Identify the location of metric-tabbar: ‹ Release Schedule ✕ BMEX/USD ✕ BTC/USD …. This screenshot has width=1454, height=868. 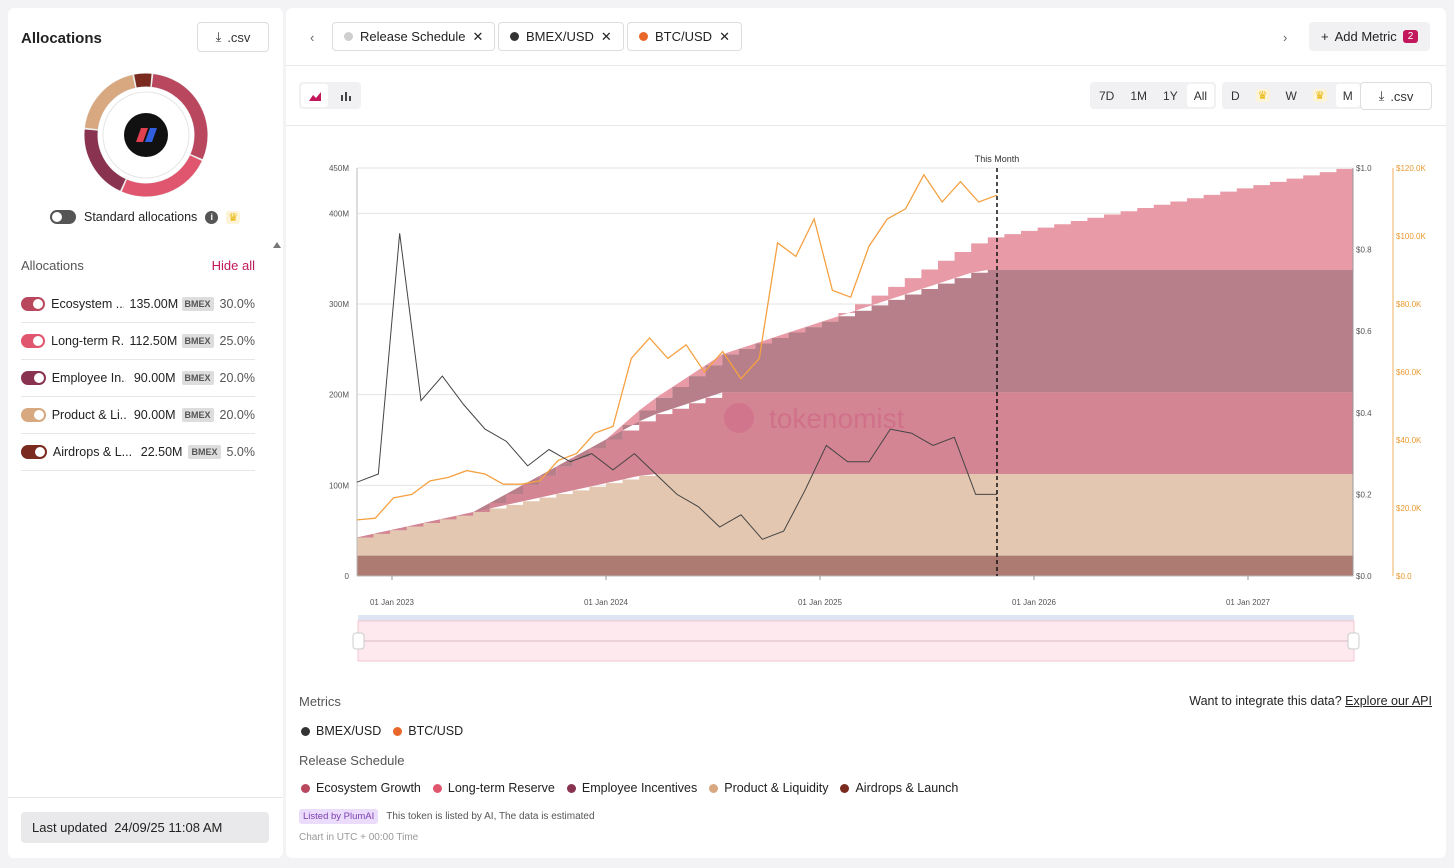
(866, 37).